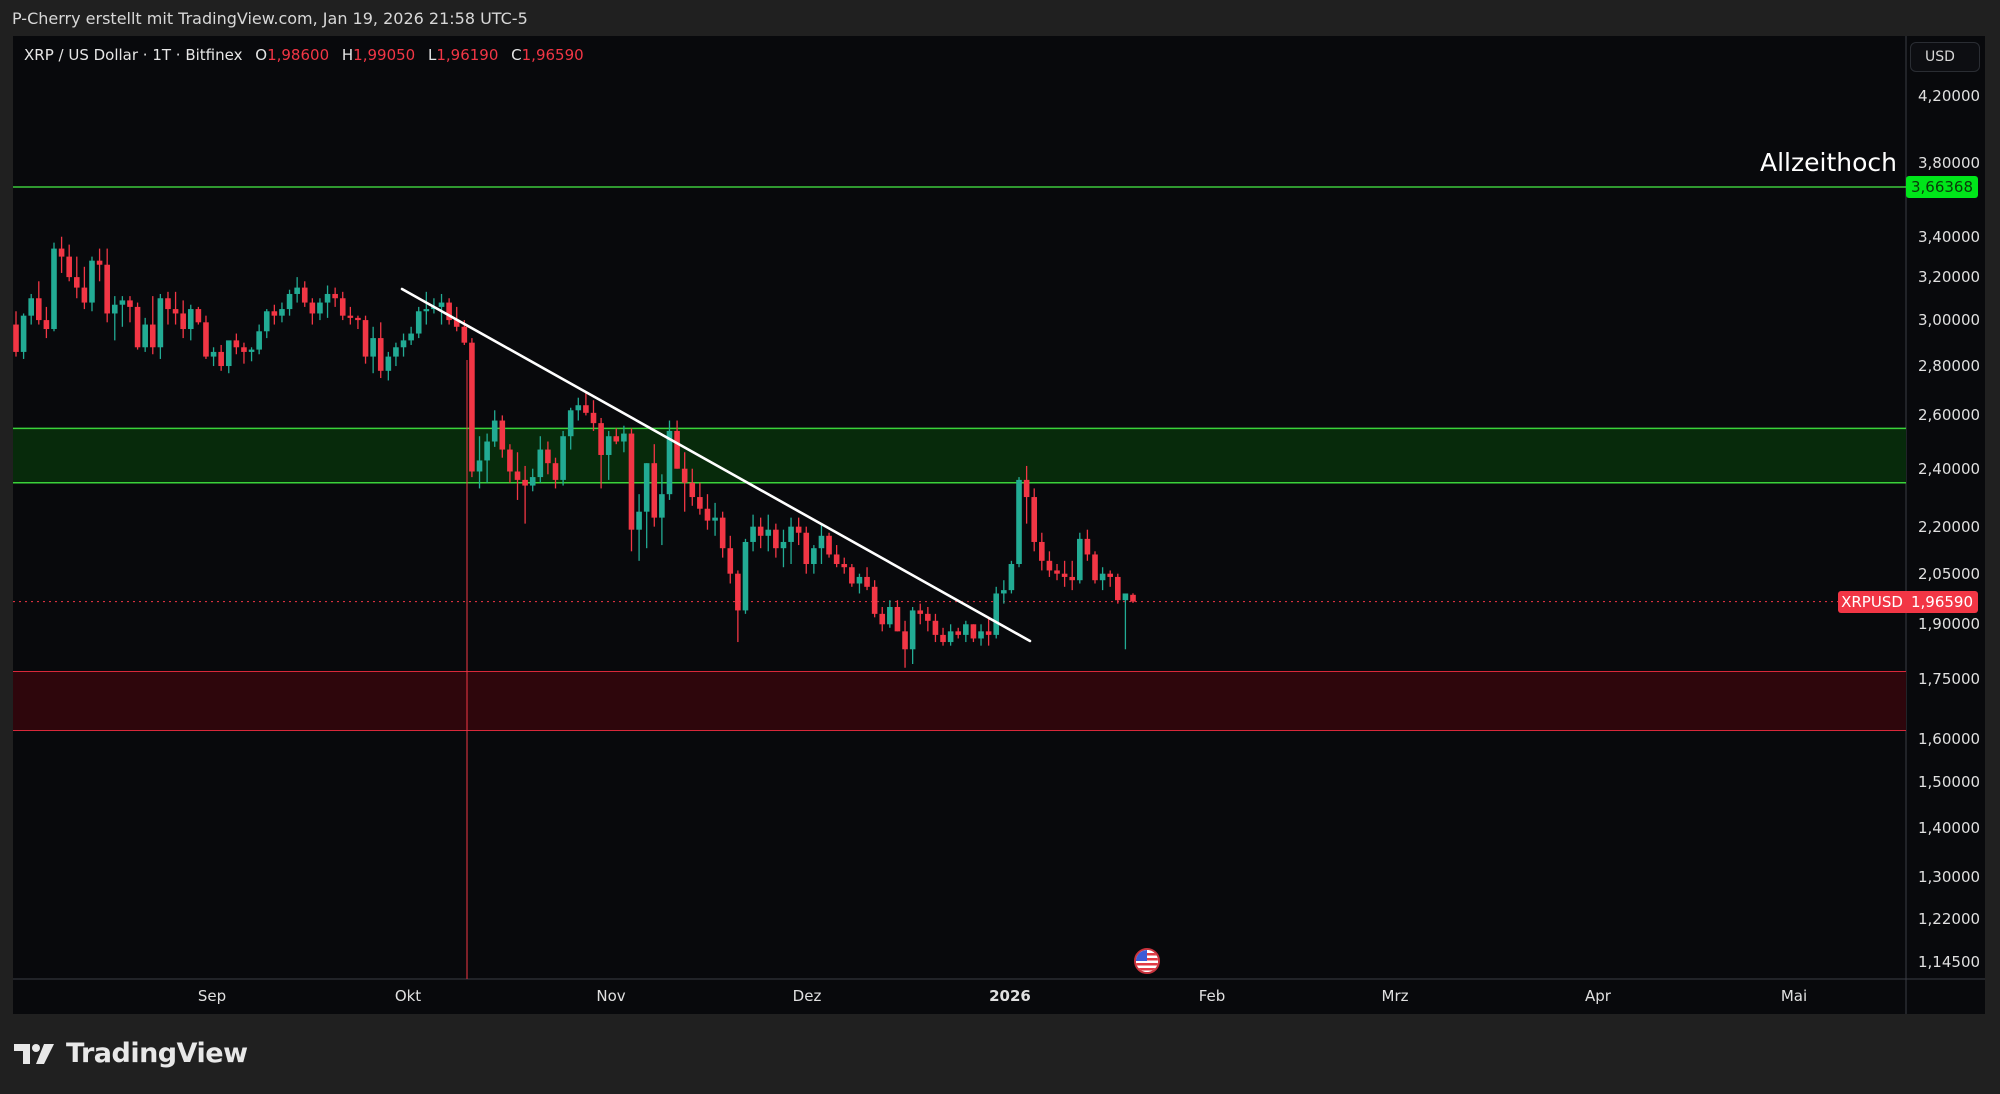 This screenshot has height=1094, width=2000. I want to click on high-label: H, so click(347, 55).